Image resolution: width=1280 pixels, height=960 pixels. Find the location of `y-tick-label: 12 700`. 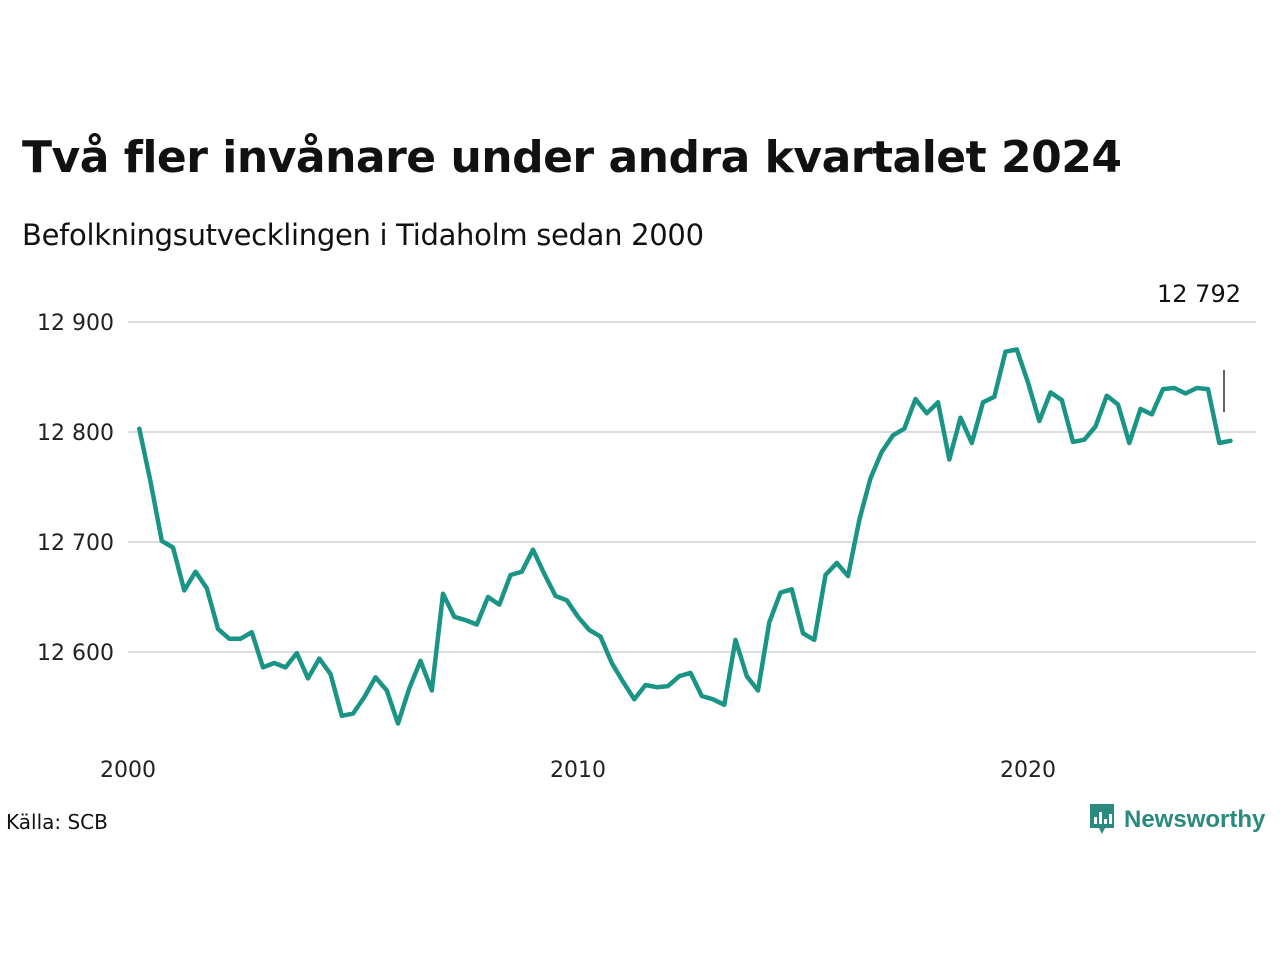

y-tick-label: 12 700 is located at coordinates (75, 543).